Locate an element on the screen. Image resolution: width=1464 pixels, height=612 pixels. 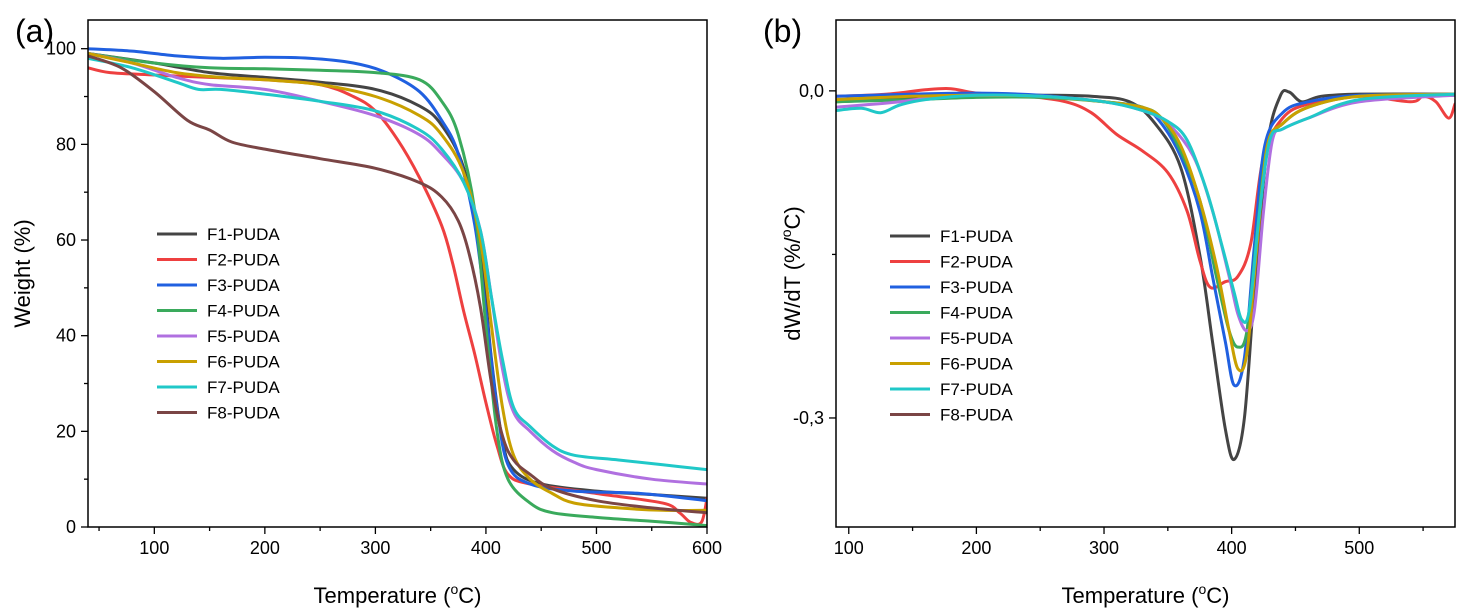
y-tick-label: 0 is located at coordinates (71, 527).